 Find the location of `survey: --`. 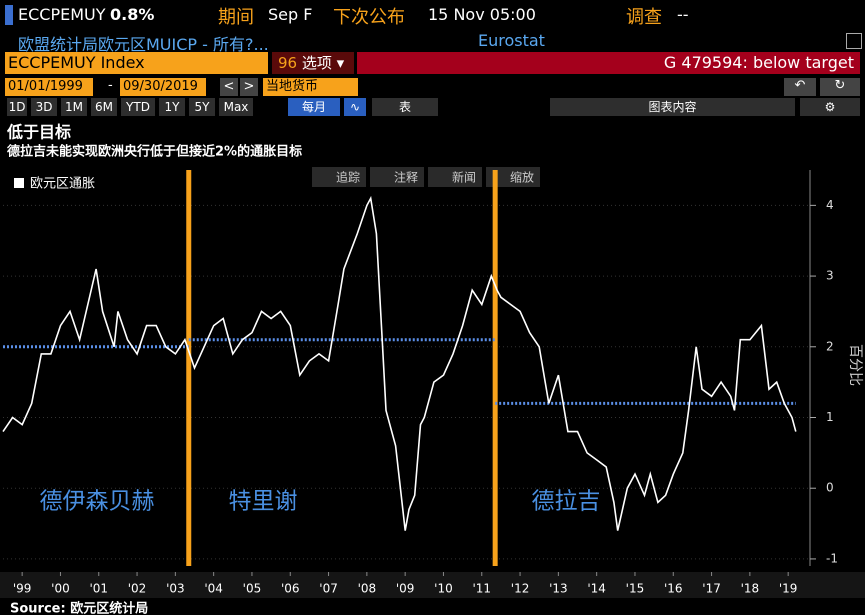

survey: -- is located at coordinates (683, 14).